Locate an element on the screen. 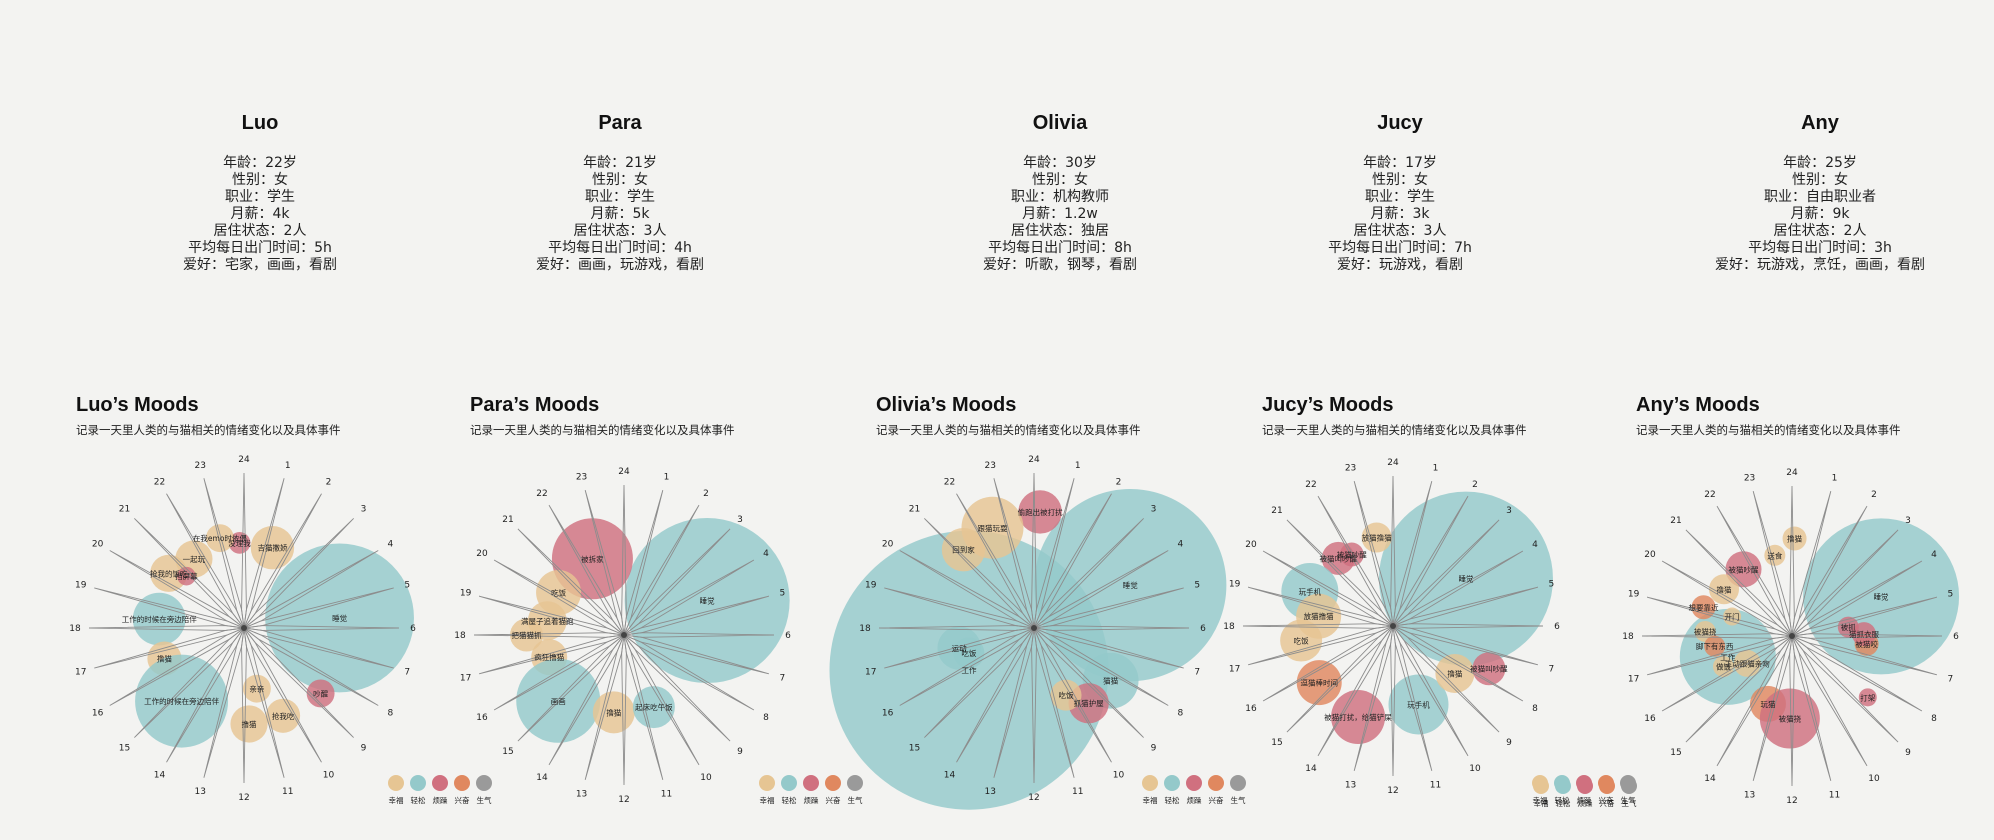 This screenshot has width=1994, height=840. bubble-label: 吉猫撒娇 is located at coordinates (272, 548).